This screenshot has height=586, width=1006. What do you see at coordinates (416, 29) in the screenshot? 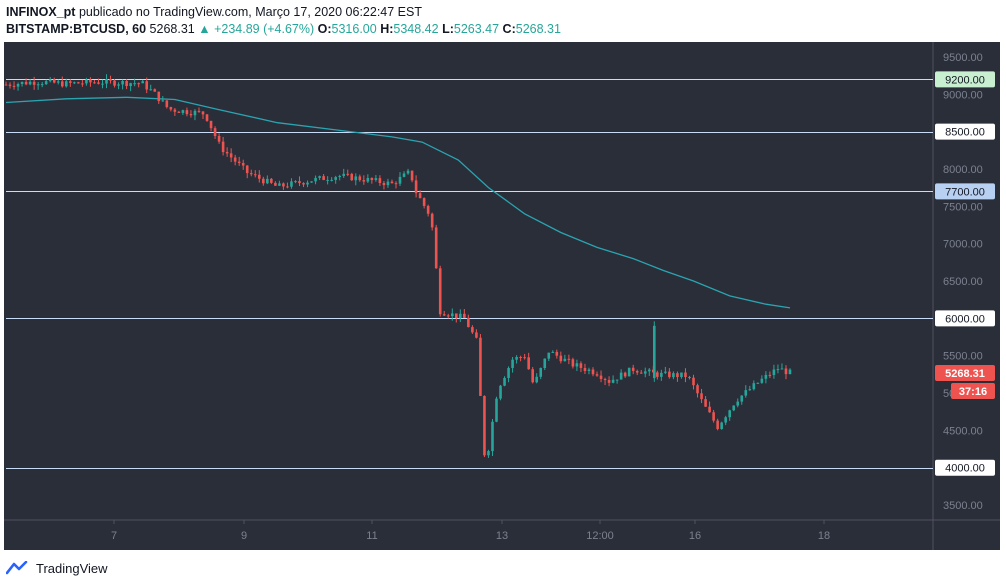
I see `high-value: 5348.42` at bounding box center [416, 29].